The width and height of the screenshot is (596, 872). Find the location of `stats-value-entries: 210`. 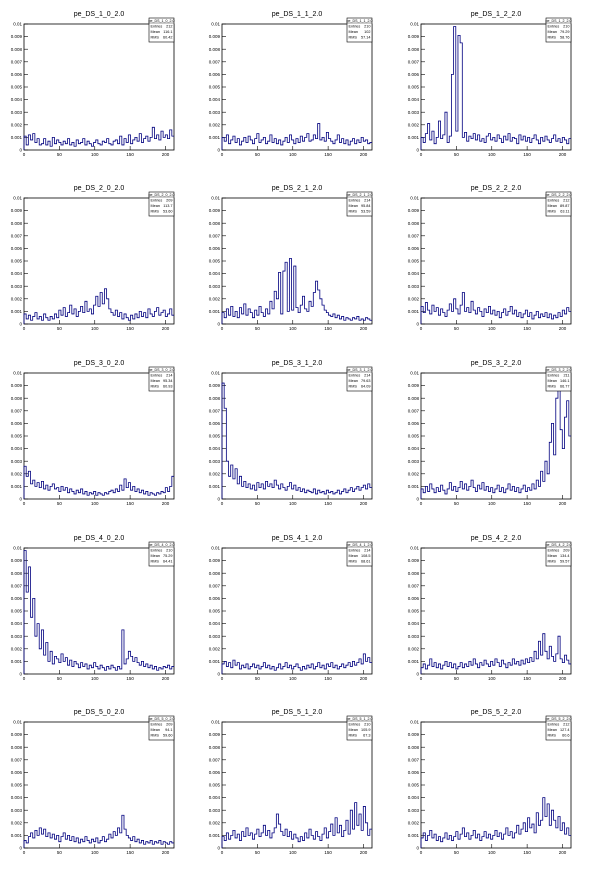

stats-value-entries: 210 is located at coordinates (169, 551).